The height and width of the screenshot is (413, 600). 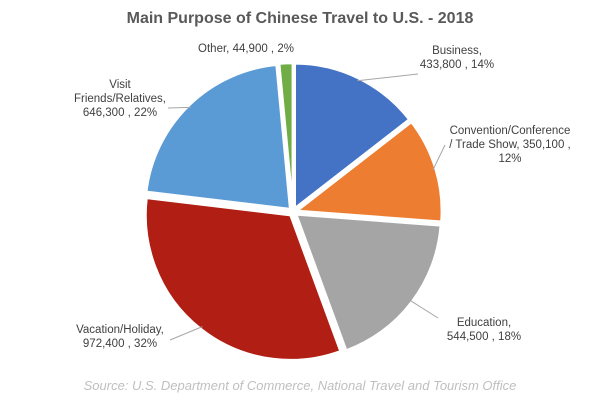 I want to click on slice-label-line: Other, 44,900 , 2%, so click(x=246, y=49).